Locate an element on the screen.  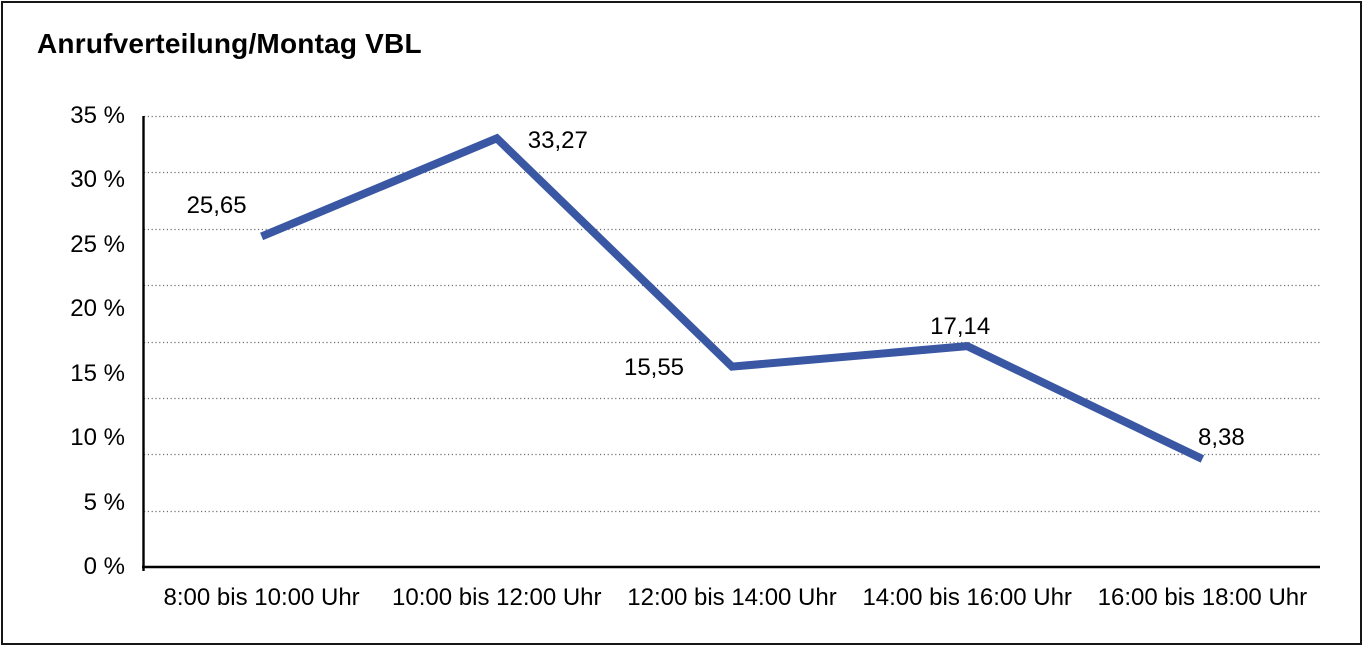
data-point-label: 15,55 is located at coordinates (654, 367).